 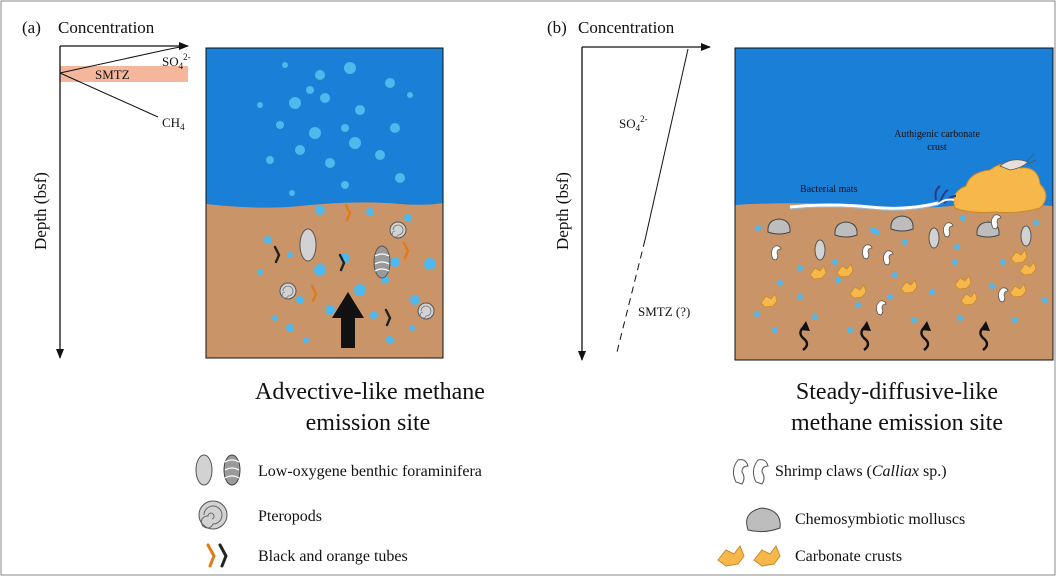 I want to click on panel-b-so4-profile, so click(x=666, y=144).